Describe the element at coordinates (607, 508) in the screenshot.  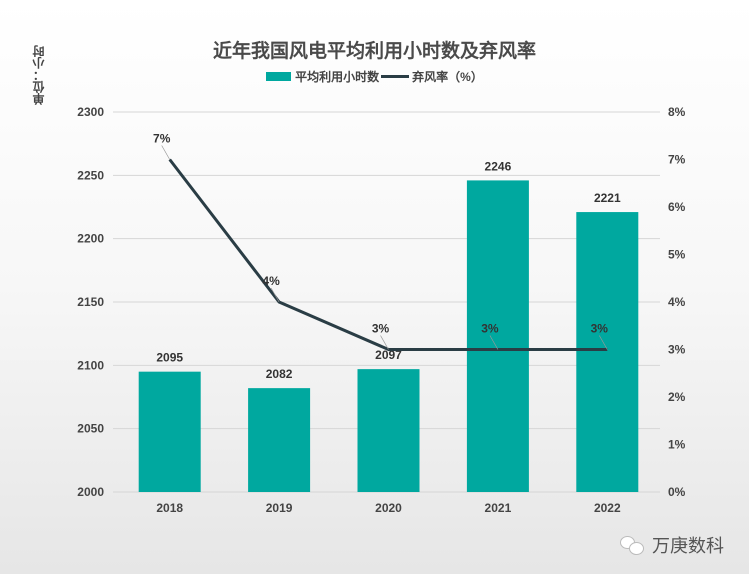
I see `x-tick: 2022` at that location.